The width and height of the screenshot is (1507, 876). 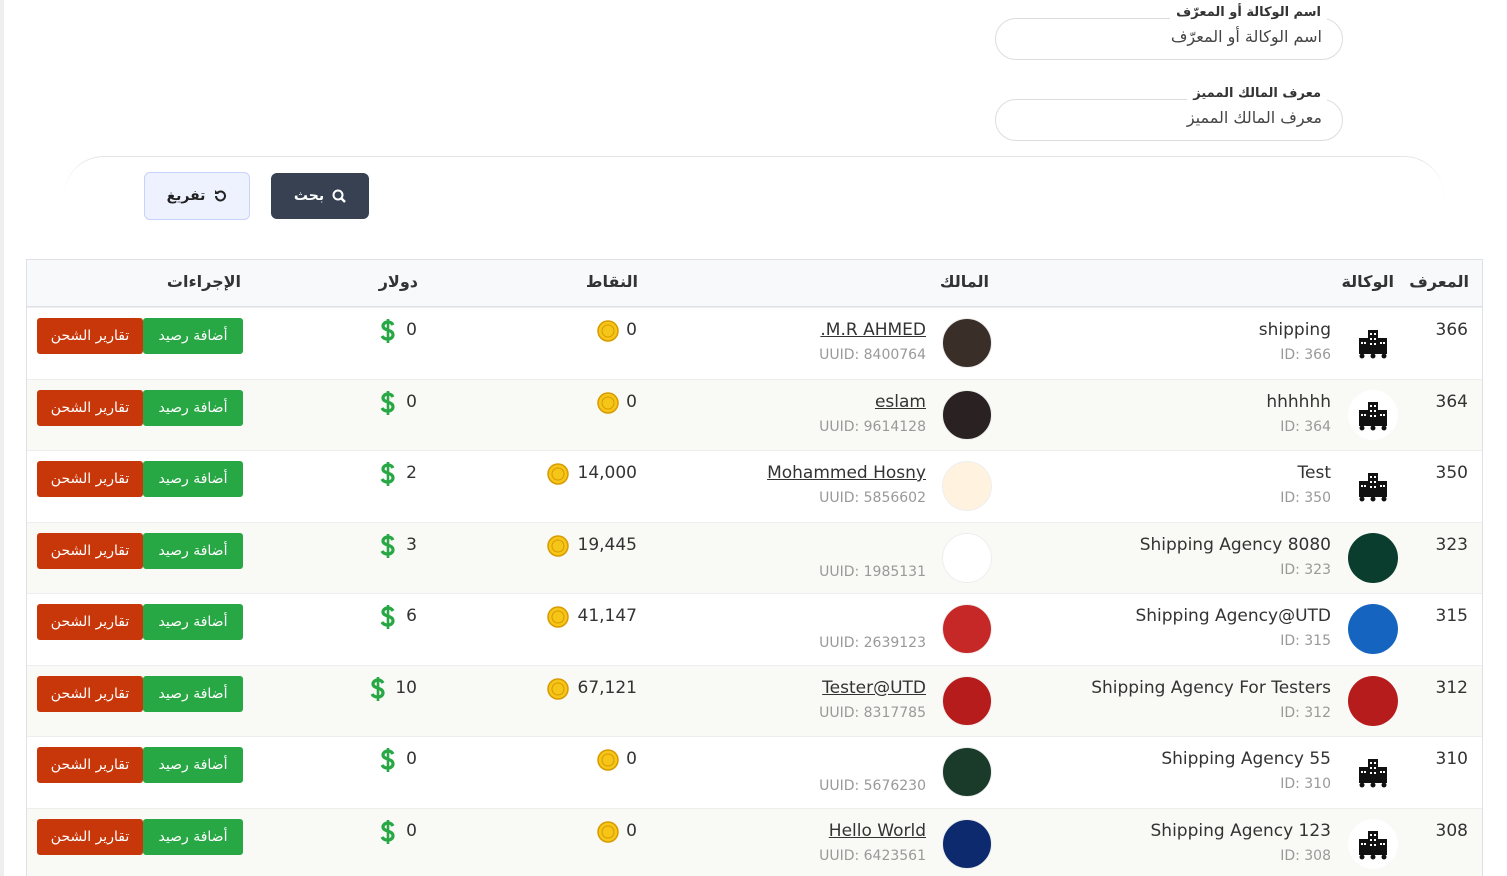 I want to click on owner-input: معرف المالك المميز, so click(x=1169, y=120).